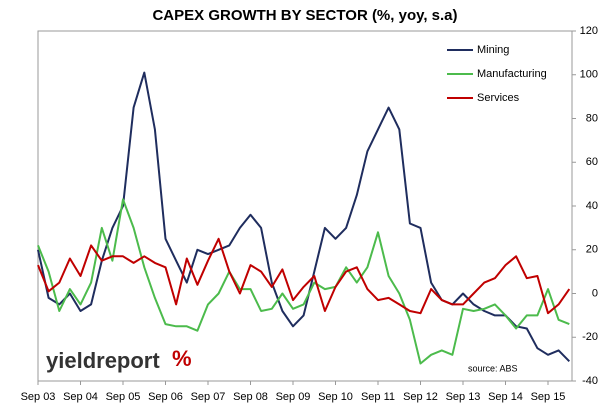  I want to click on x-tick-label: Sep 13, so click(463, 397).